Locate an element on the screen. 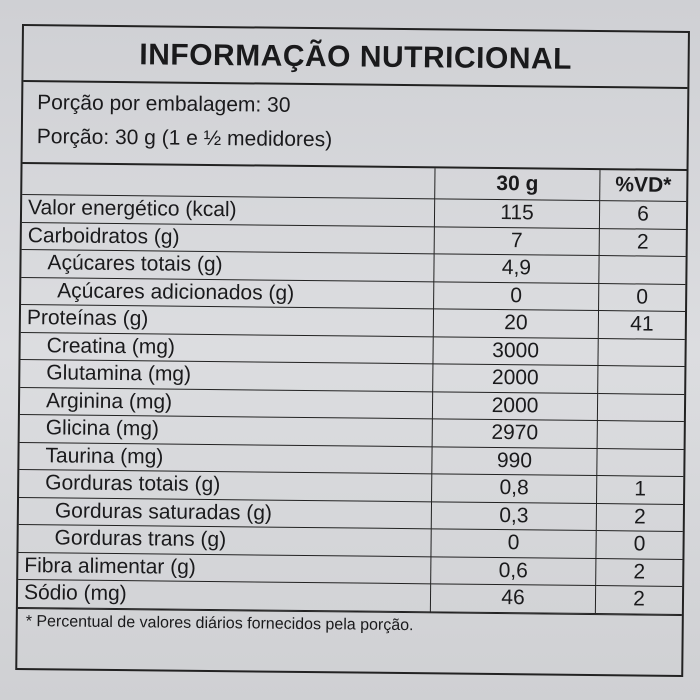 The image size is (700, 700). nutrient-name: Açúcares adicionados (g) is located at coordinates (227, 293).